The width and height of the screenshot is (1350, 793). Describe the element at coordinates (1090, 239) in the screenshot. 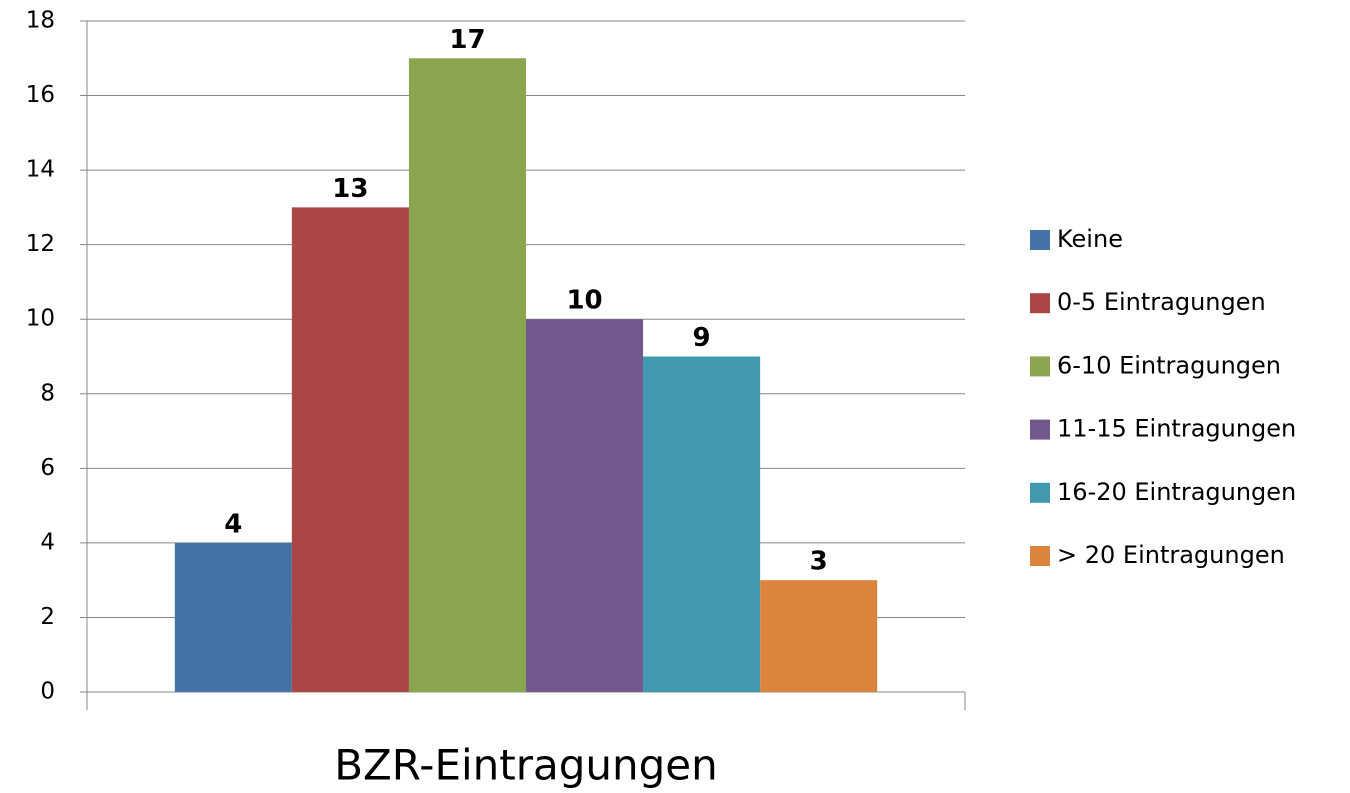

I see `legend-label: Keine` at that location.